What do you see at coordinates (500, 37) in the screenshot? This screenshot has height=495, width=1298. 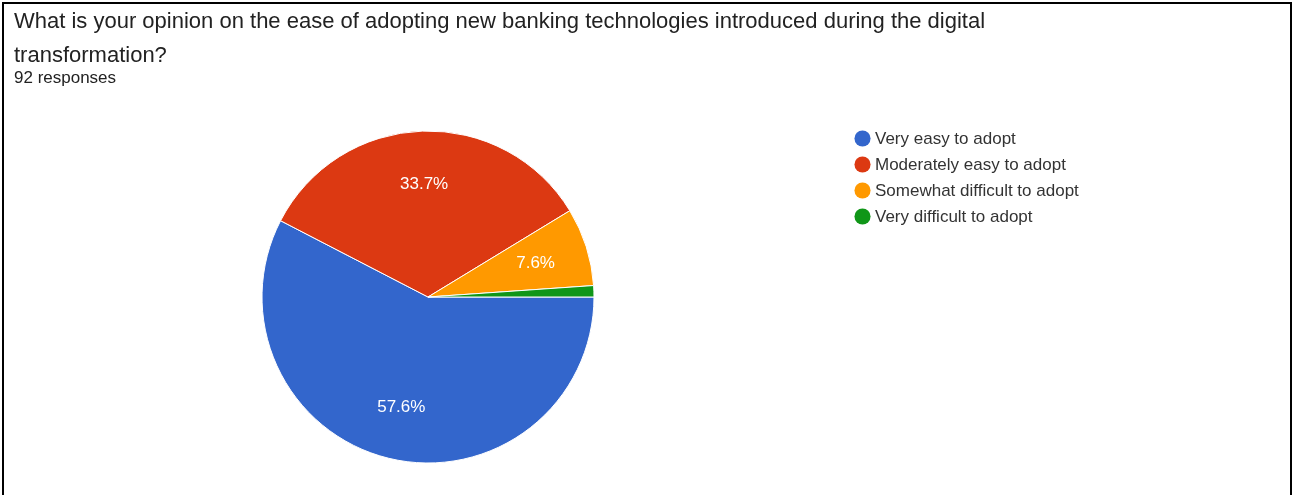 I see `chart-title: What is your opinion on the ease of adopting new banking technologies introduced during the digital transformation?` at bounding box center [500, 37].